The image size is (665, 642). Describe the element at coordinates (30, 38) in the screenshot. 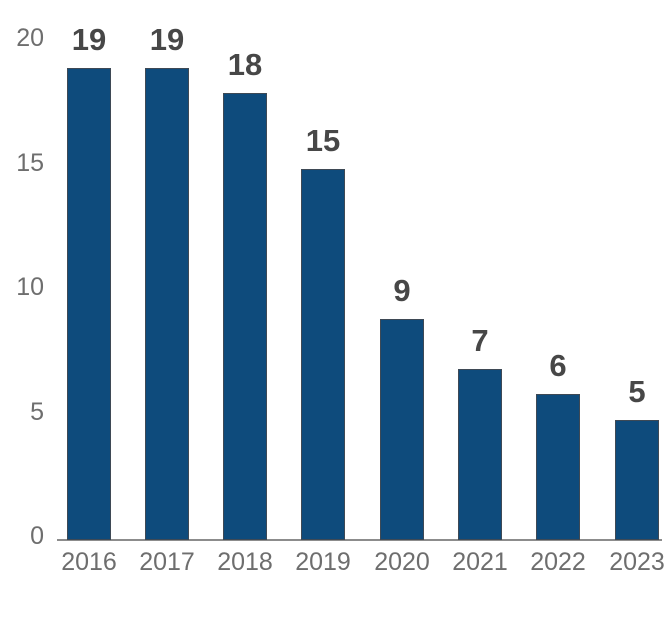

I see `y-axis-tick-label: 20` at that location.